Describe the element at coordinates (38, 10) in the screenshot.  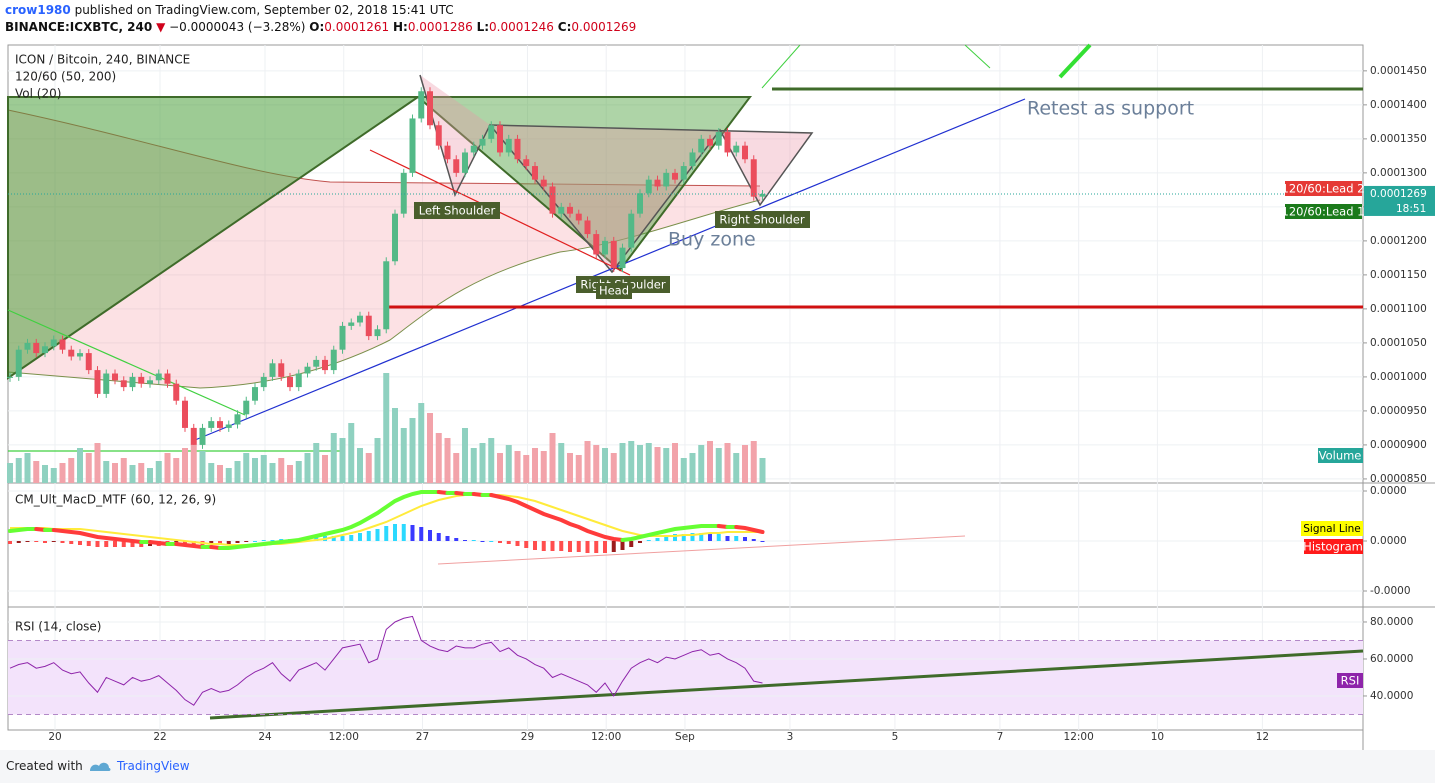
I see `author: crow1980` at that location.